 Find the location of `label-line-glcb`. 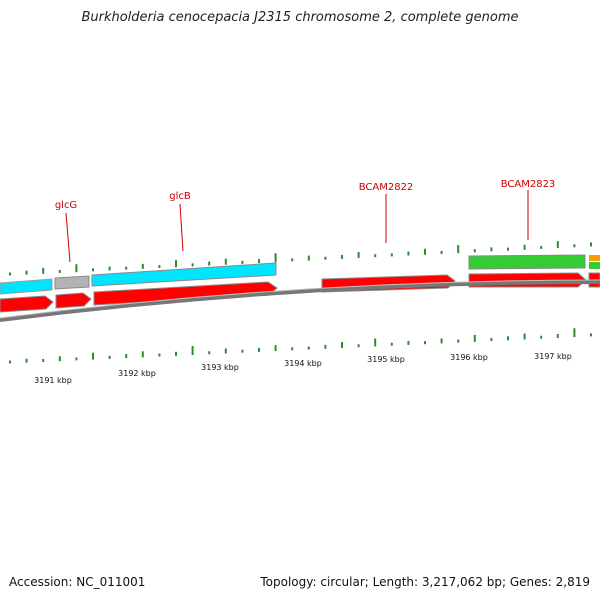

label-line-glcb is located at coordinates (181, 227).